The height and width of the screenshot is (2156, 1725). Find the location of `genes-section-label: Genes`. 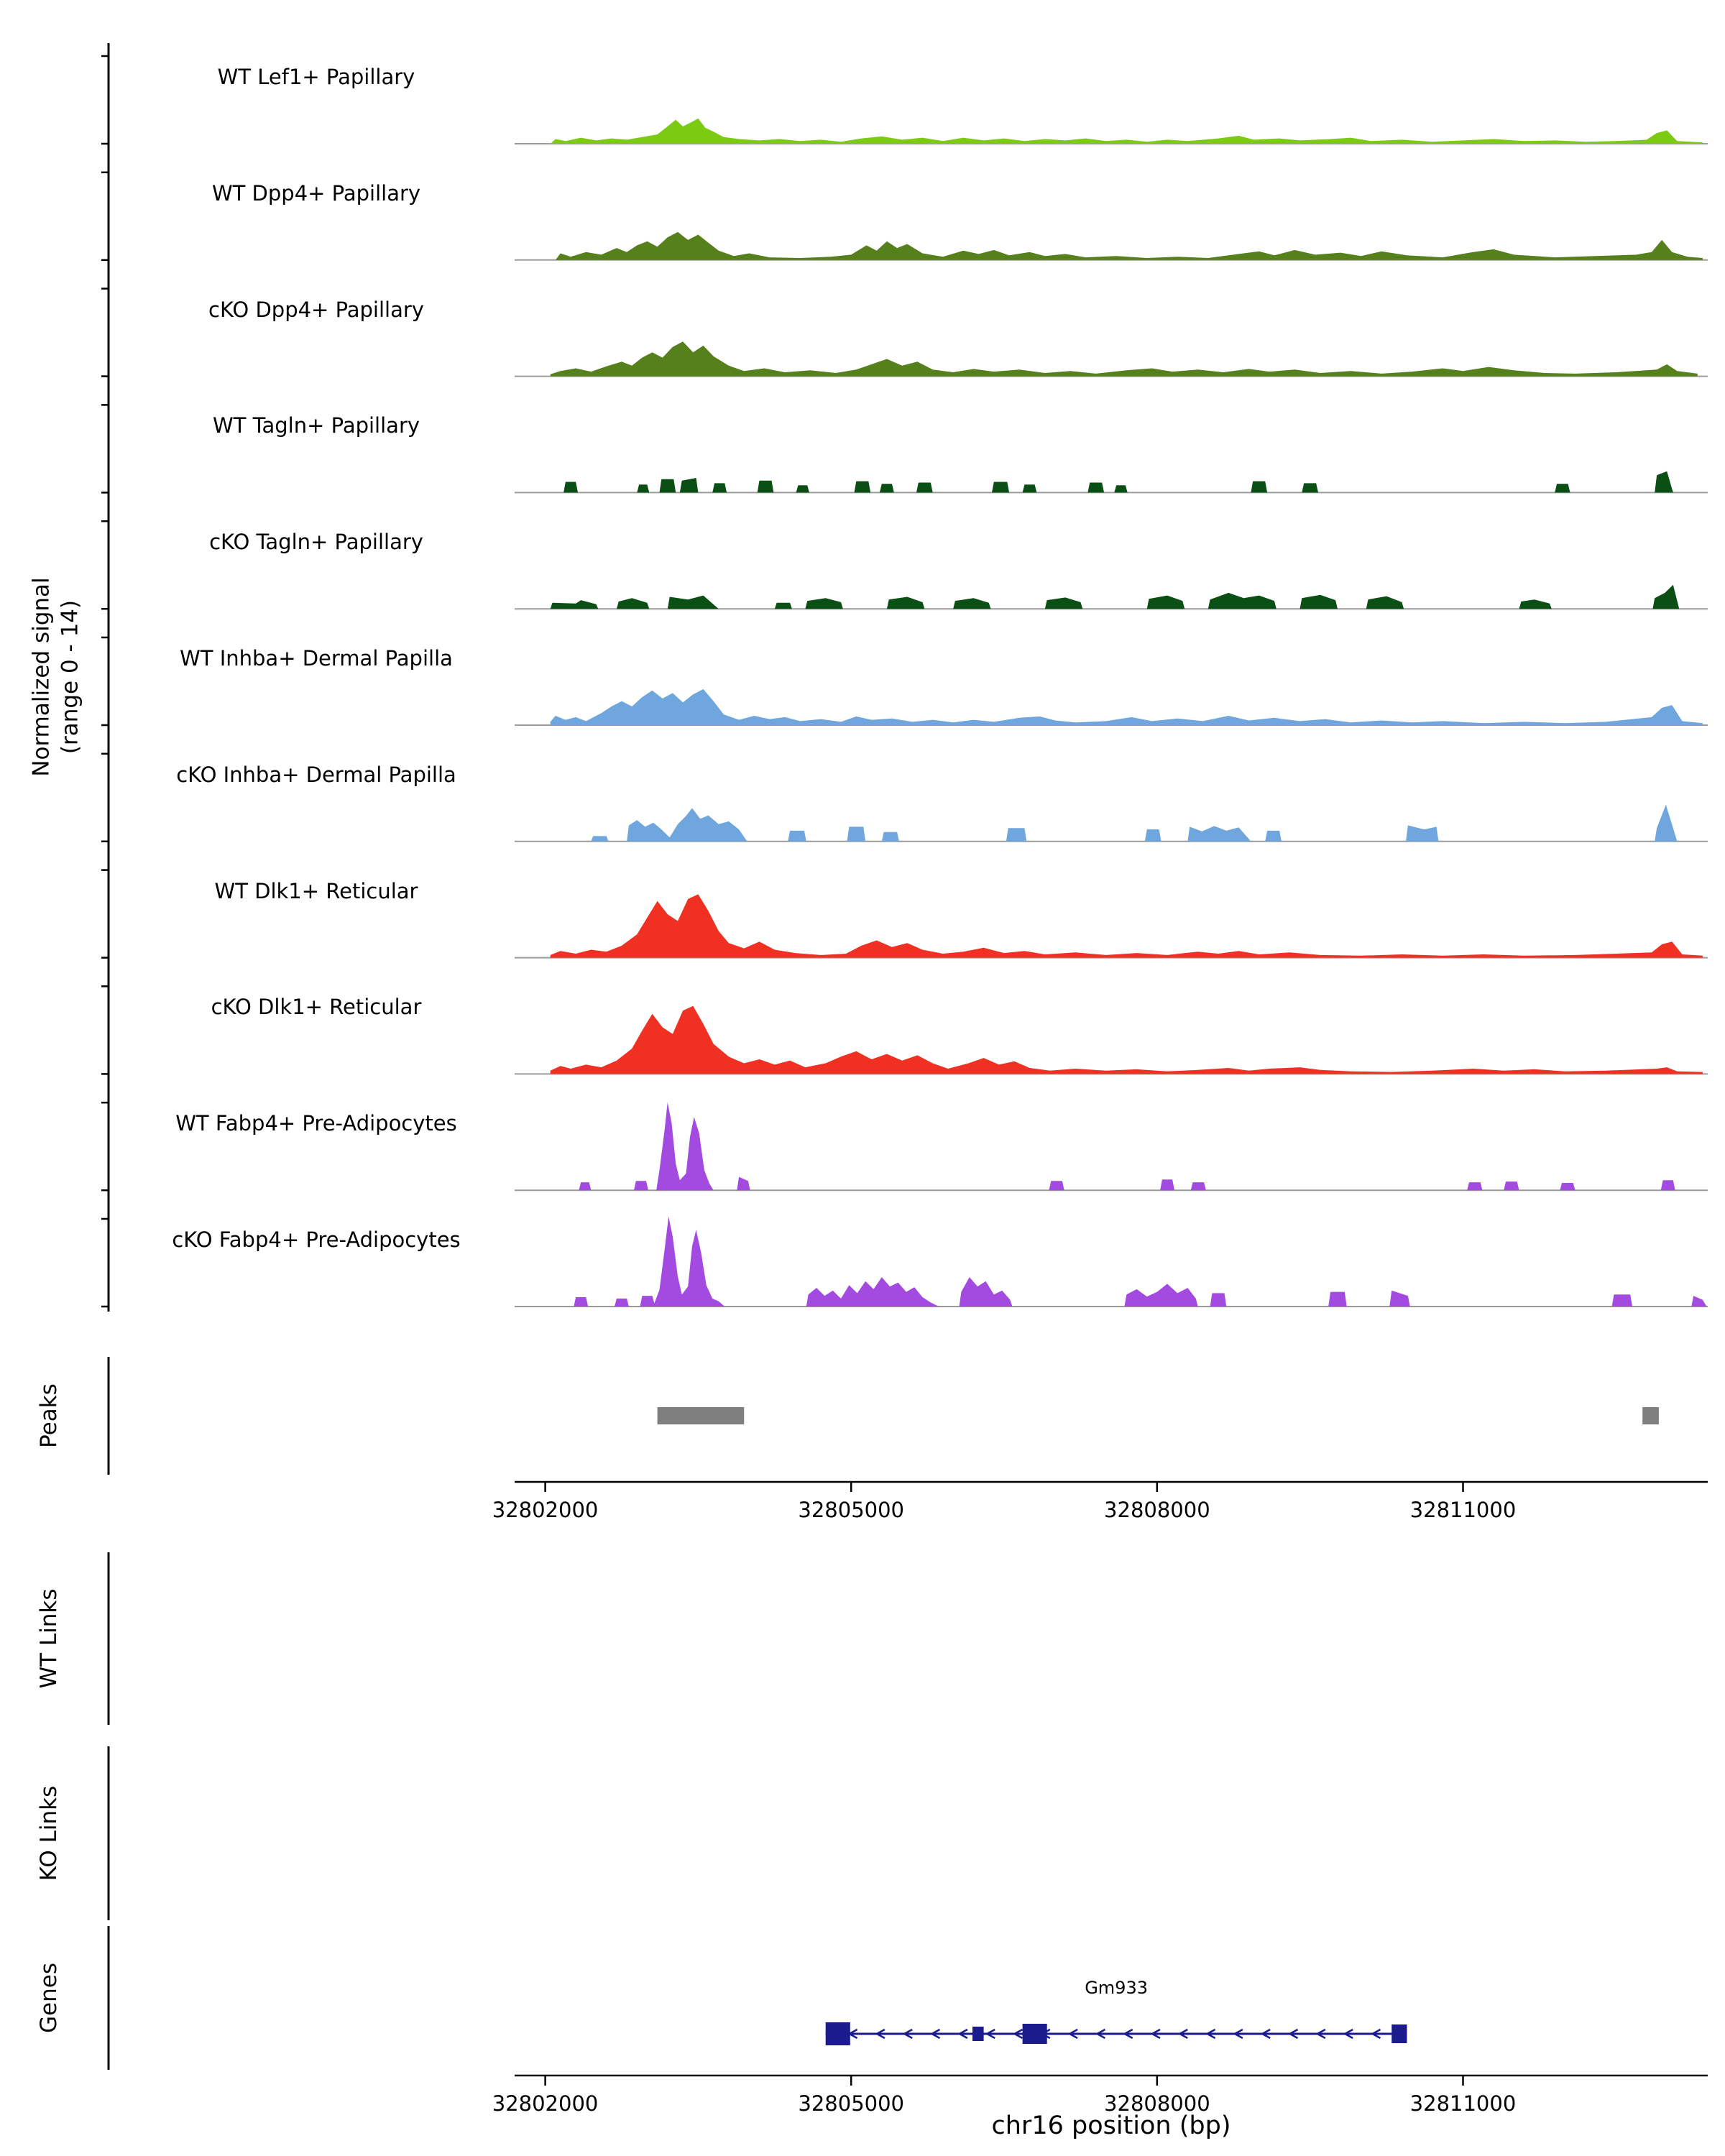

genes-section-label: Genes is located at coordinates (48, 1998).